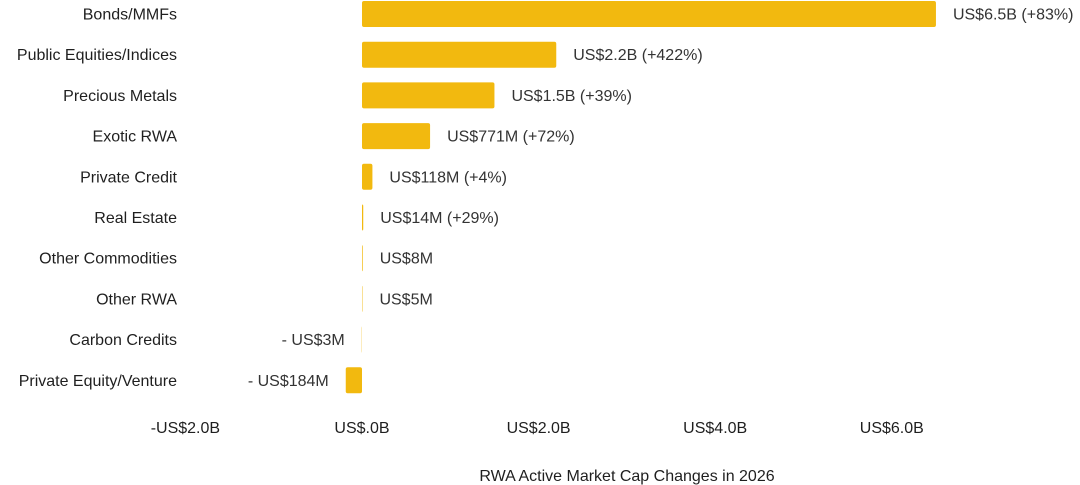 The image size is (1080, 485). I want to click on x-axis-ticks-group: -US$2.0B US$.0B US$2.0B US$4.0B US$6.0B, so click(537, 428).